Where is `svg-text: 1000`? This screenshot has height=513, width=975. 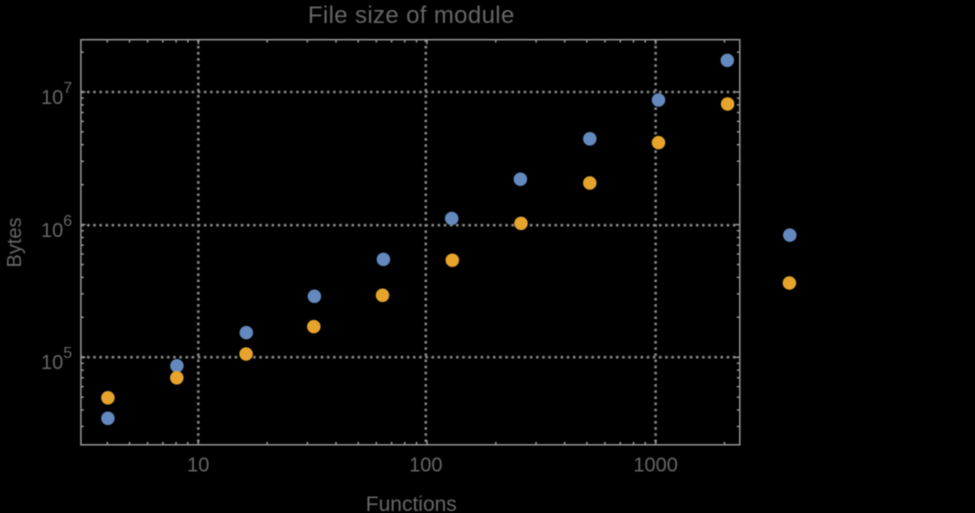 svg-text: 1000 is located at coordinates (655, 466).